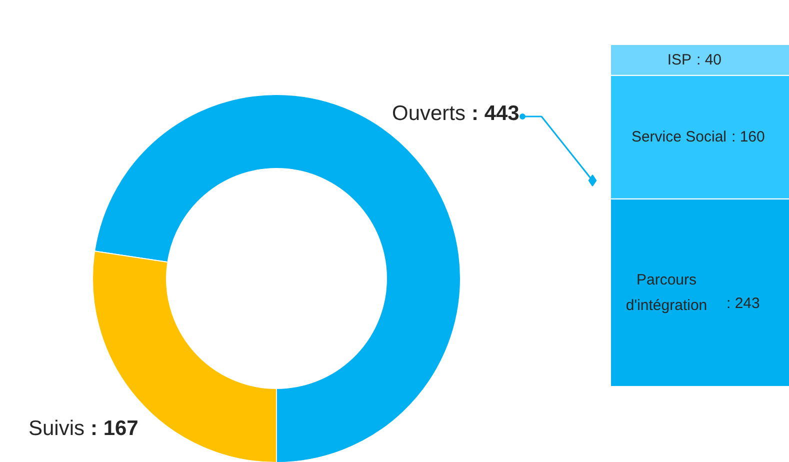  I want to click on data-label: : 167, so click(114, 428).